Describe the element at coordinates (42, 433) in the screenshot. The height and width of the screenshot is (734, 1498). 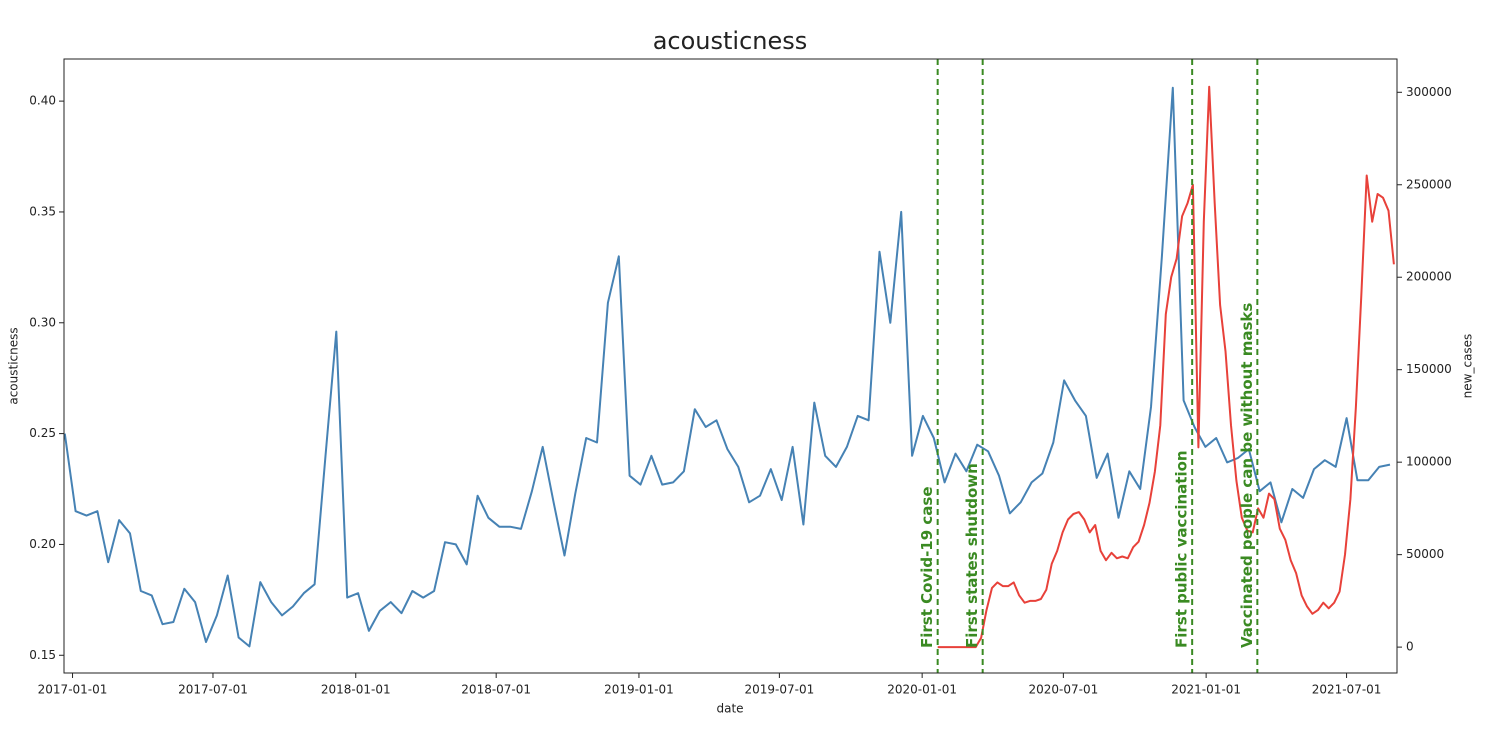
I see `y-tick-label: 0.25` at that location.